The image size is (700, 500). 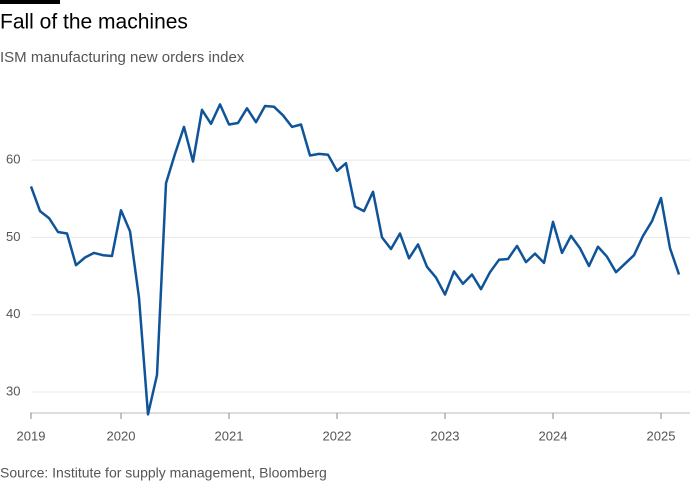 I want to click on x-tick-label: 2025, so click(x=661, y=435).